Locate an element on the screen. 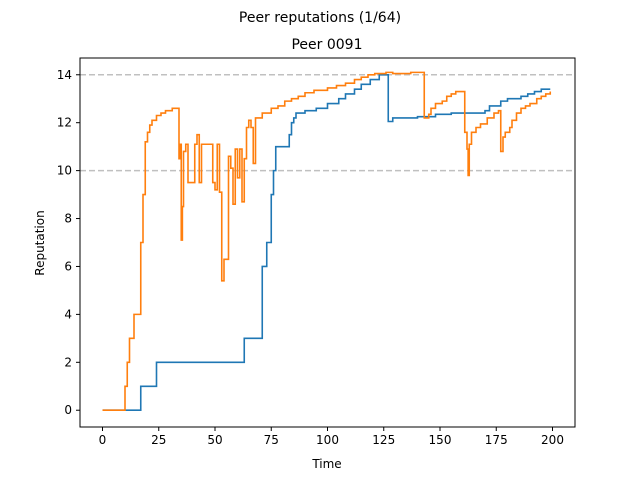 The height and width of the screenshot is (480, 640). x-tick-label-200: 200 is located at coordinates (552, 440).